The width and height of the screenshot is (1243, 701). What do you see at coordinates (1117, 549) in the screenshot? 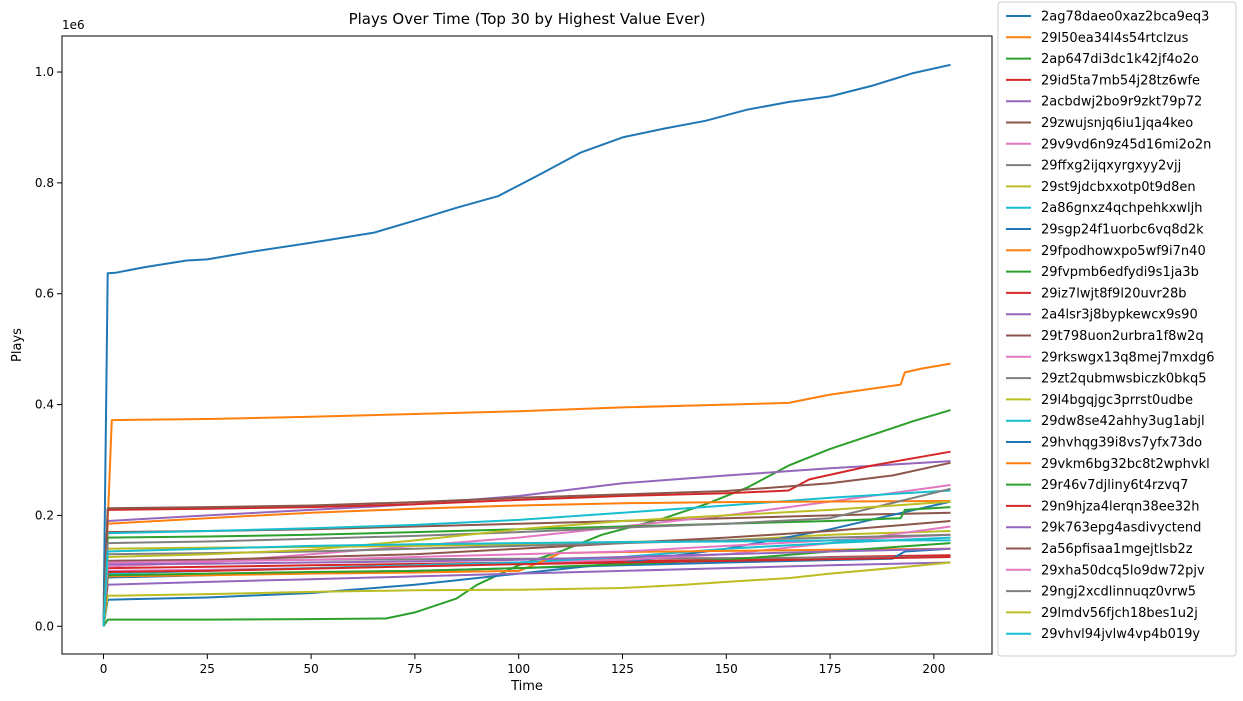
I see `legend-label-25: 2a56pfisaa1mgejtlsb2z` at bounding box center [1117, 549].